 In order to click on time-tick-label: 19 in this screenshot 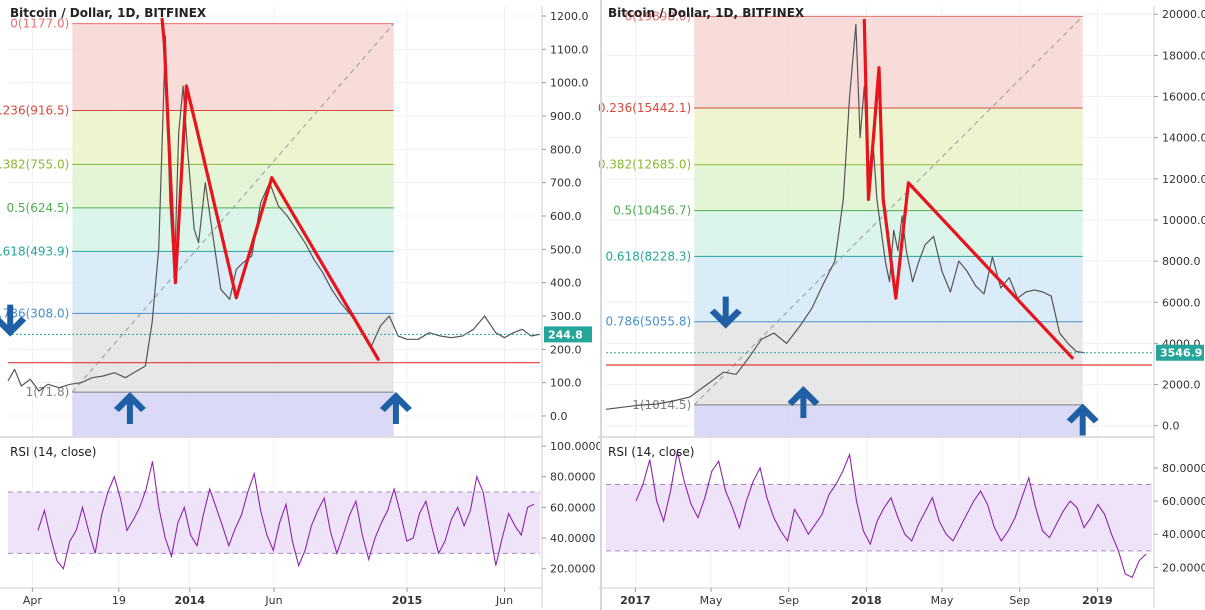, I will do `click(119, 600)`.